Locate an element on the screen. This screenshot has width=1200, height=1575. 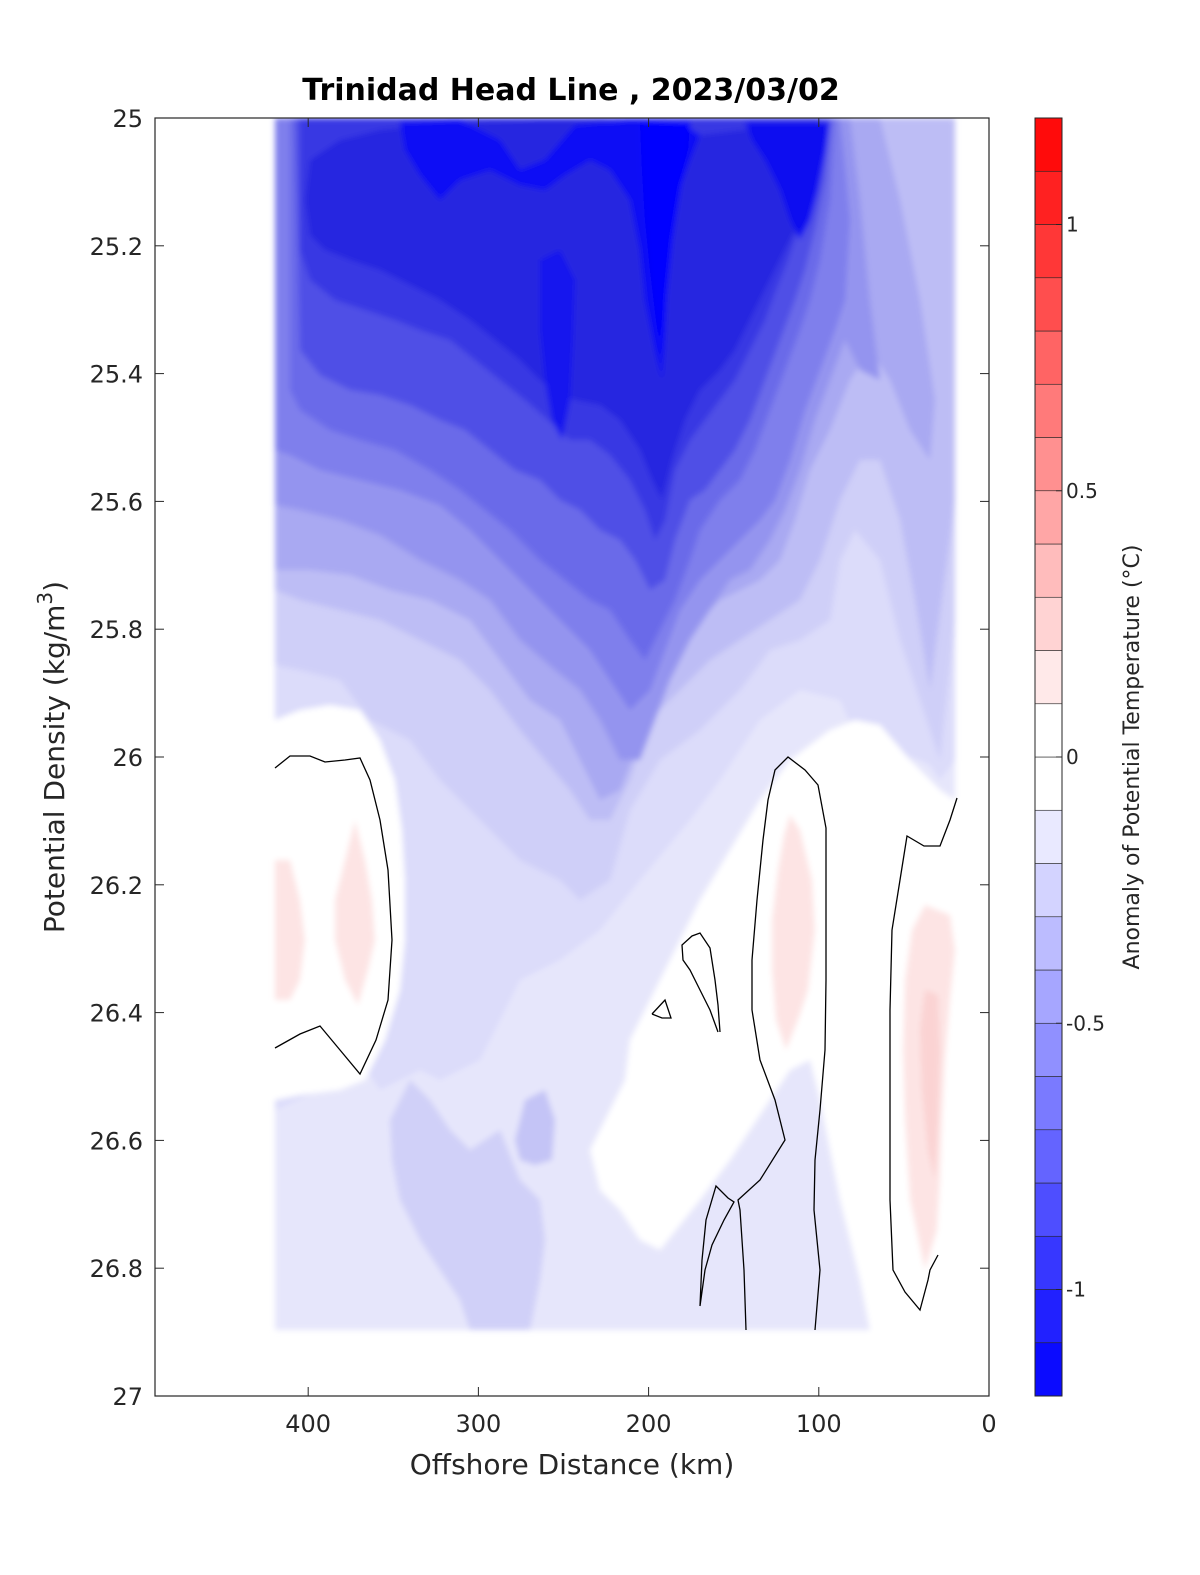
x-tick-label: 300 is located at coordinates (478, 1424).